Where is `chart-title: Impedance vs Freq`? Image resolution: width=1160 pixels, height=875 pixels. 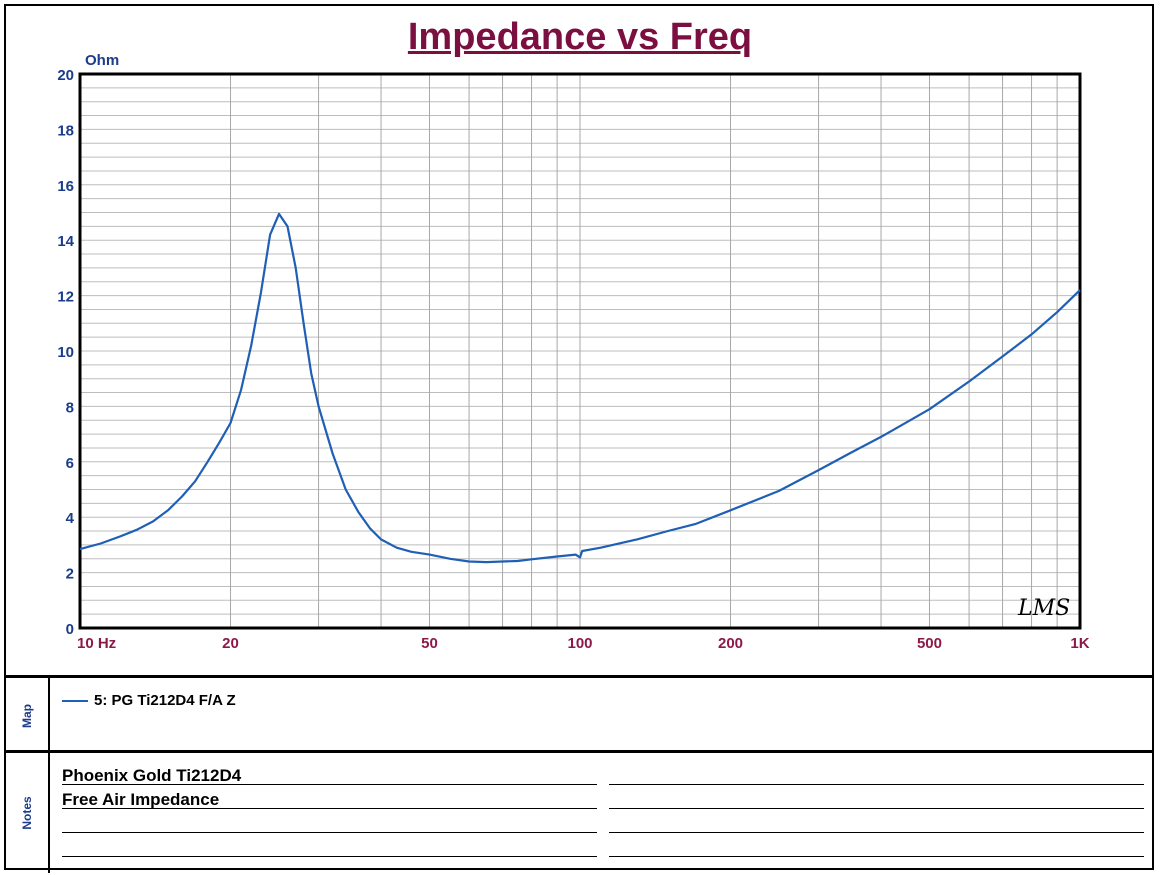 chart-title: Impedance vs Freq is located at coordinates (580, 37).